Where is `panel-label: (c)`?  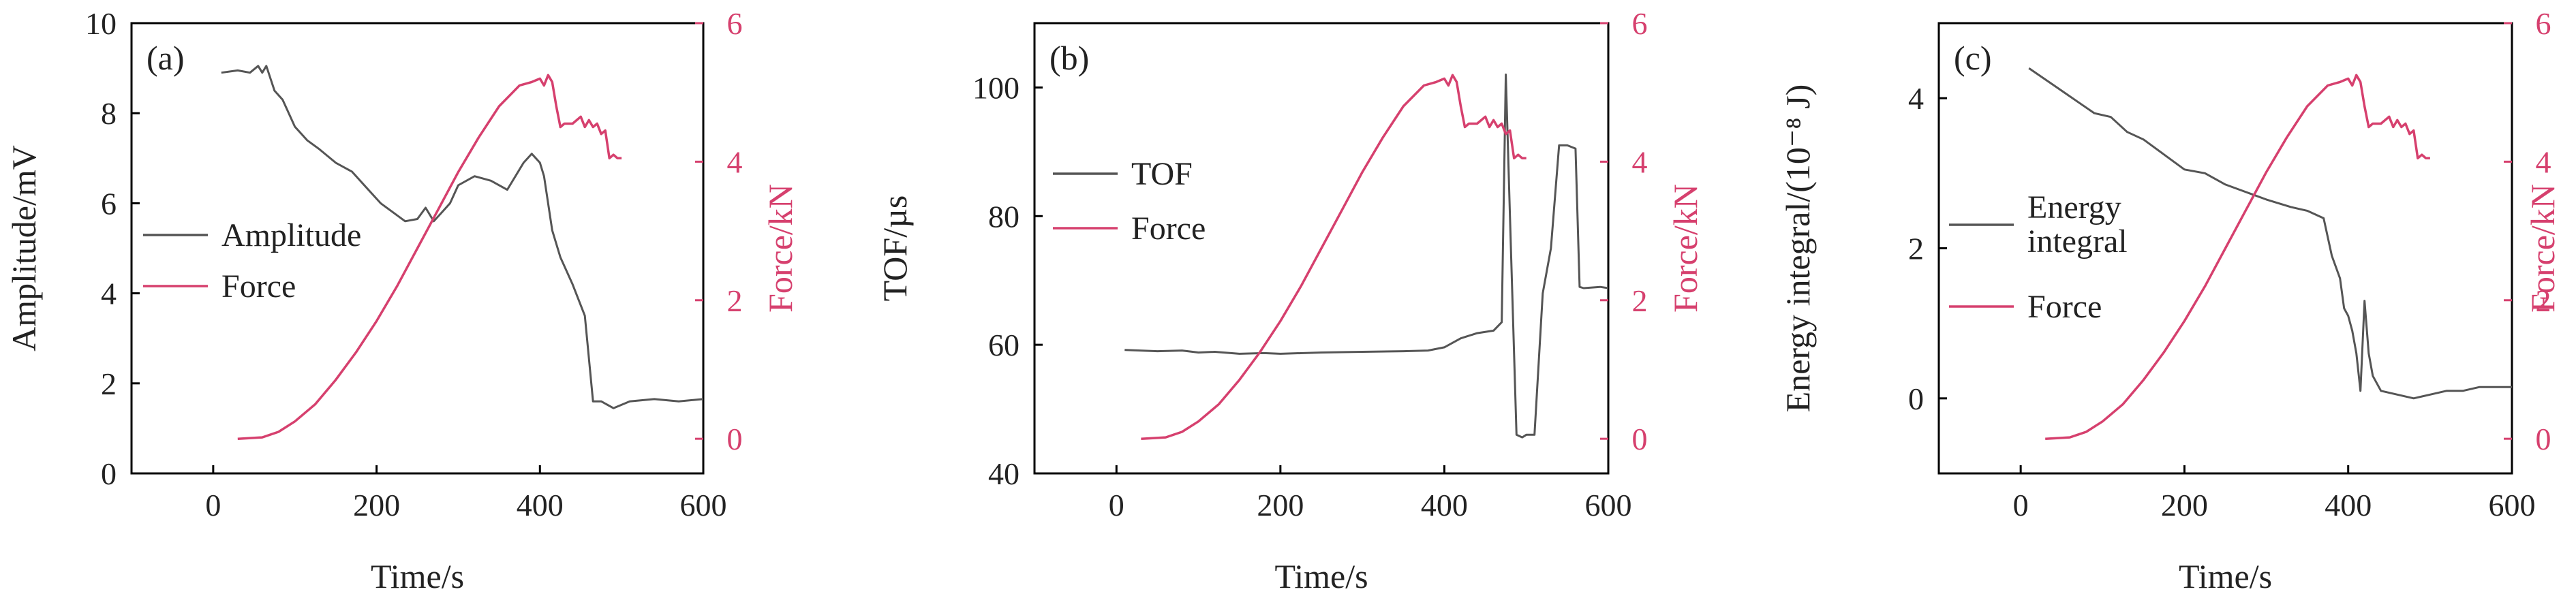
panel-label: (c) is located at coordinates (1973, 58).